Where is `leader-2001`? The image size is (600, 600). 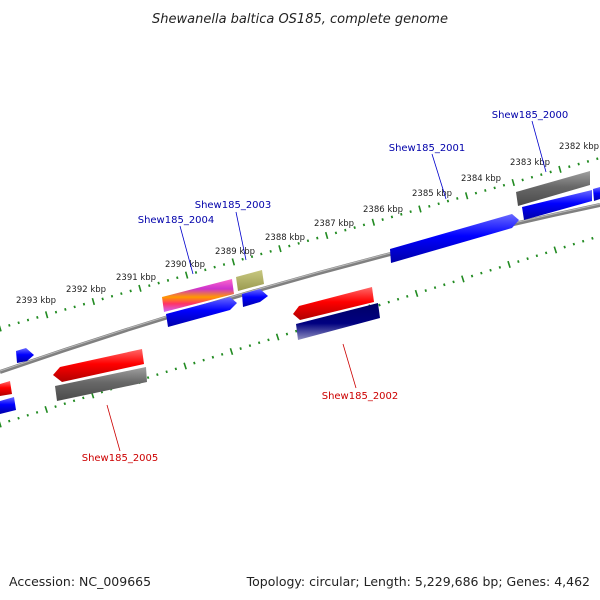
leader-2001 is located at coordinates (439, 176).